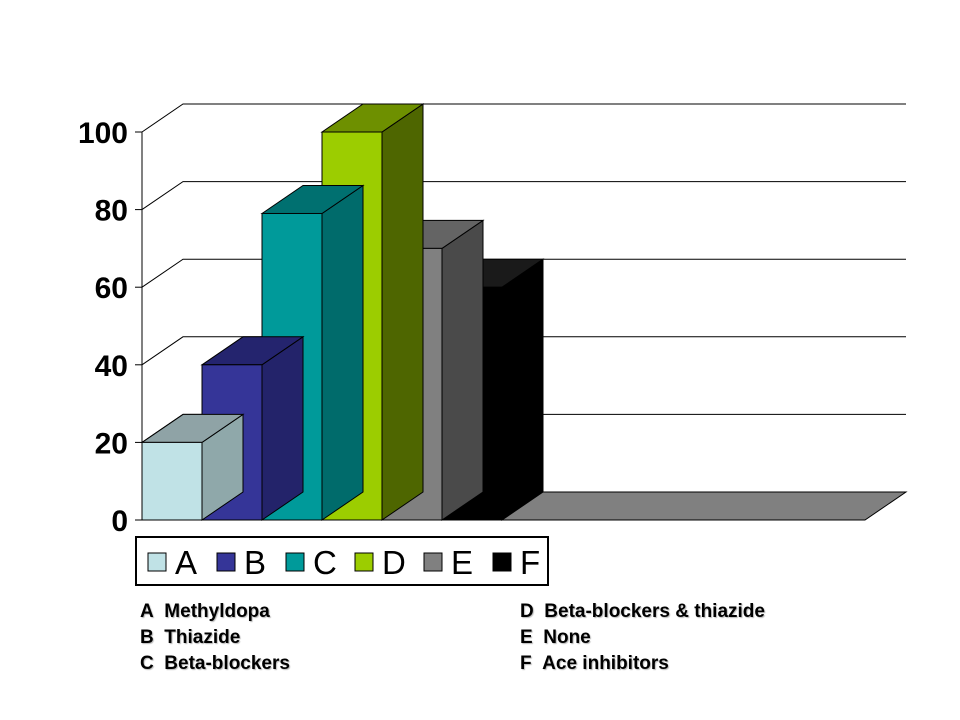 The width and height of the screenshot is (960, 720). I want to click on y-tick-label: 0, so click(119, 521).